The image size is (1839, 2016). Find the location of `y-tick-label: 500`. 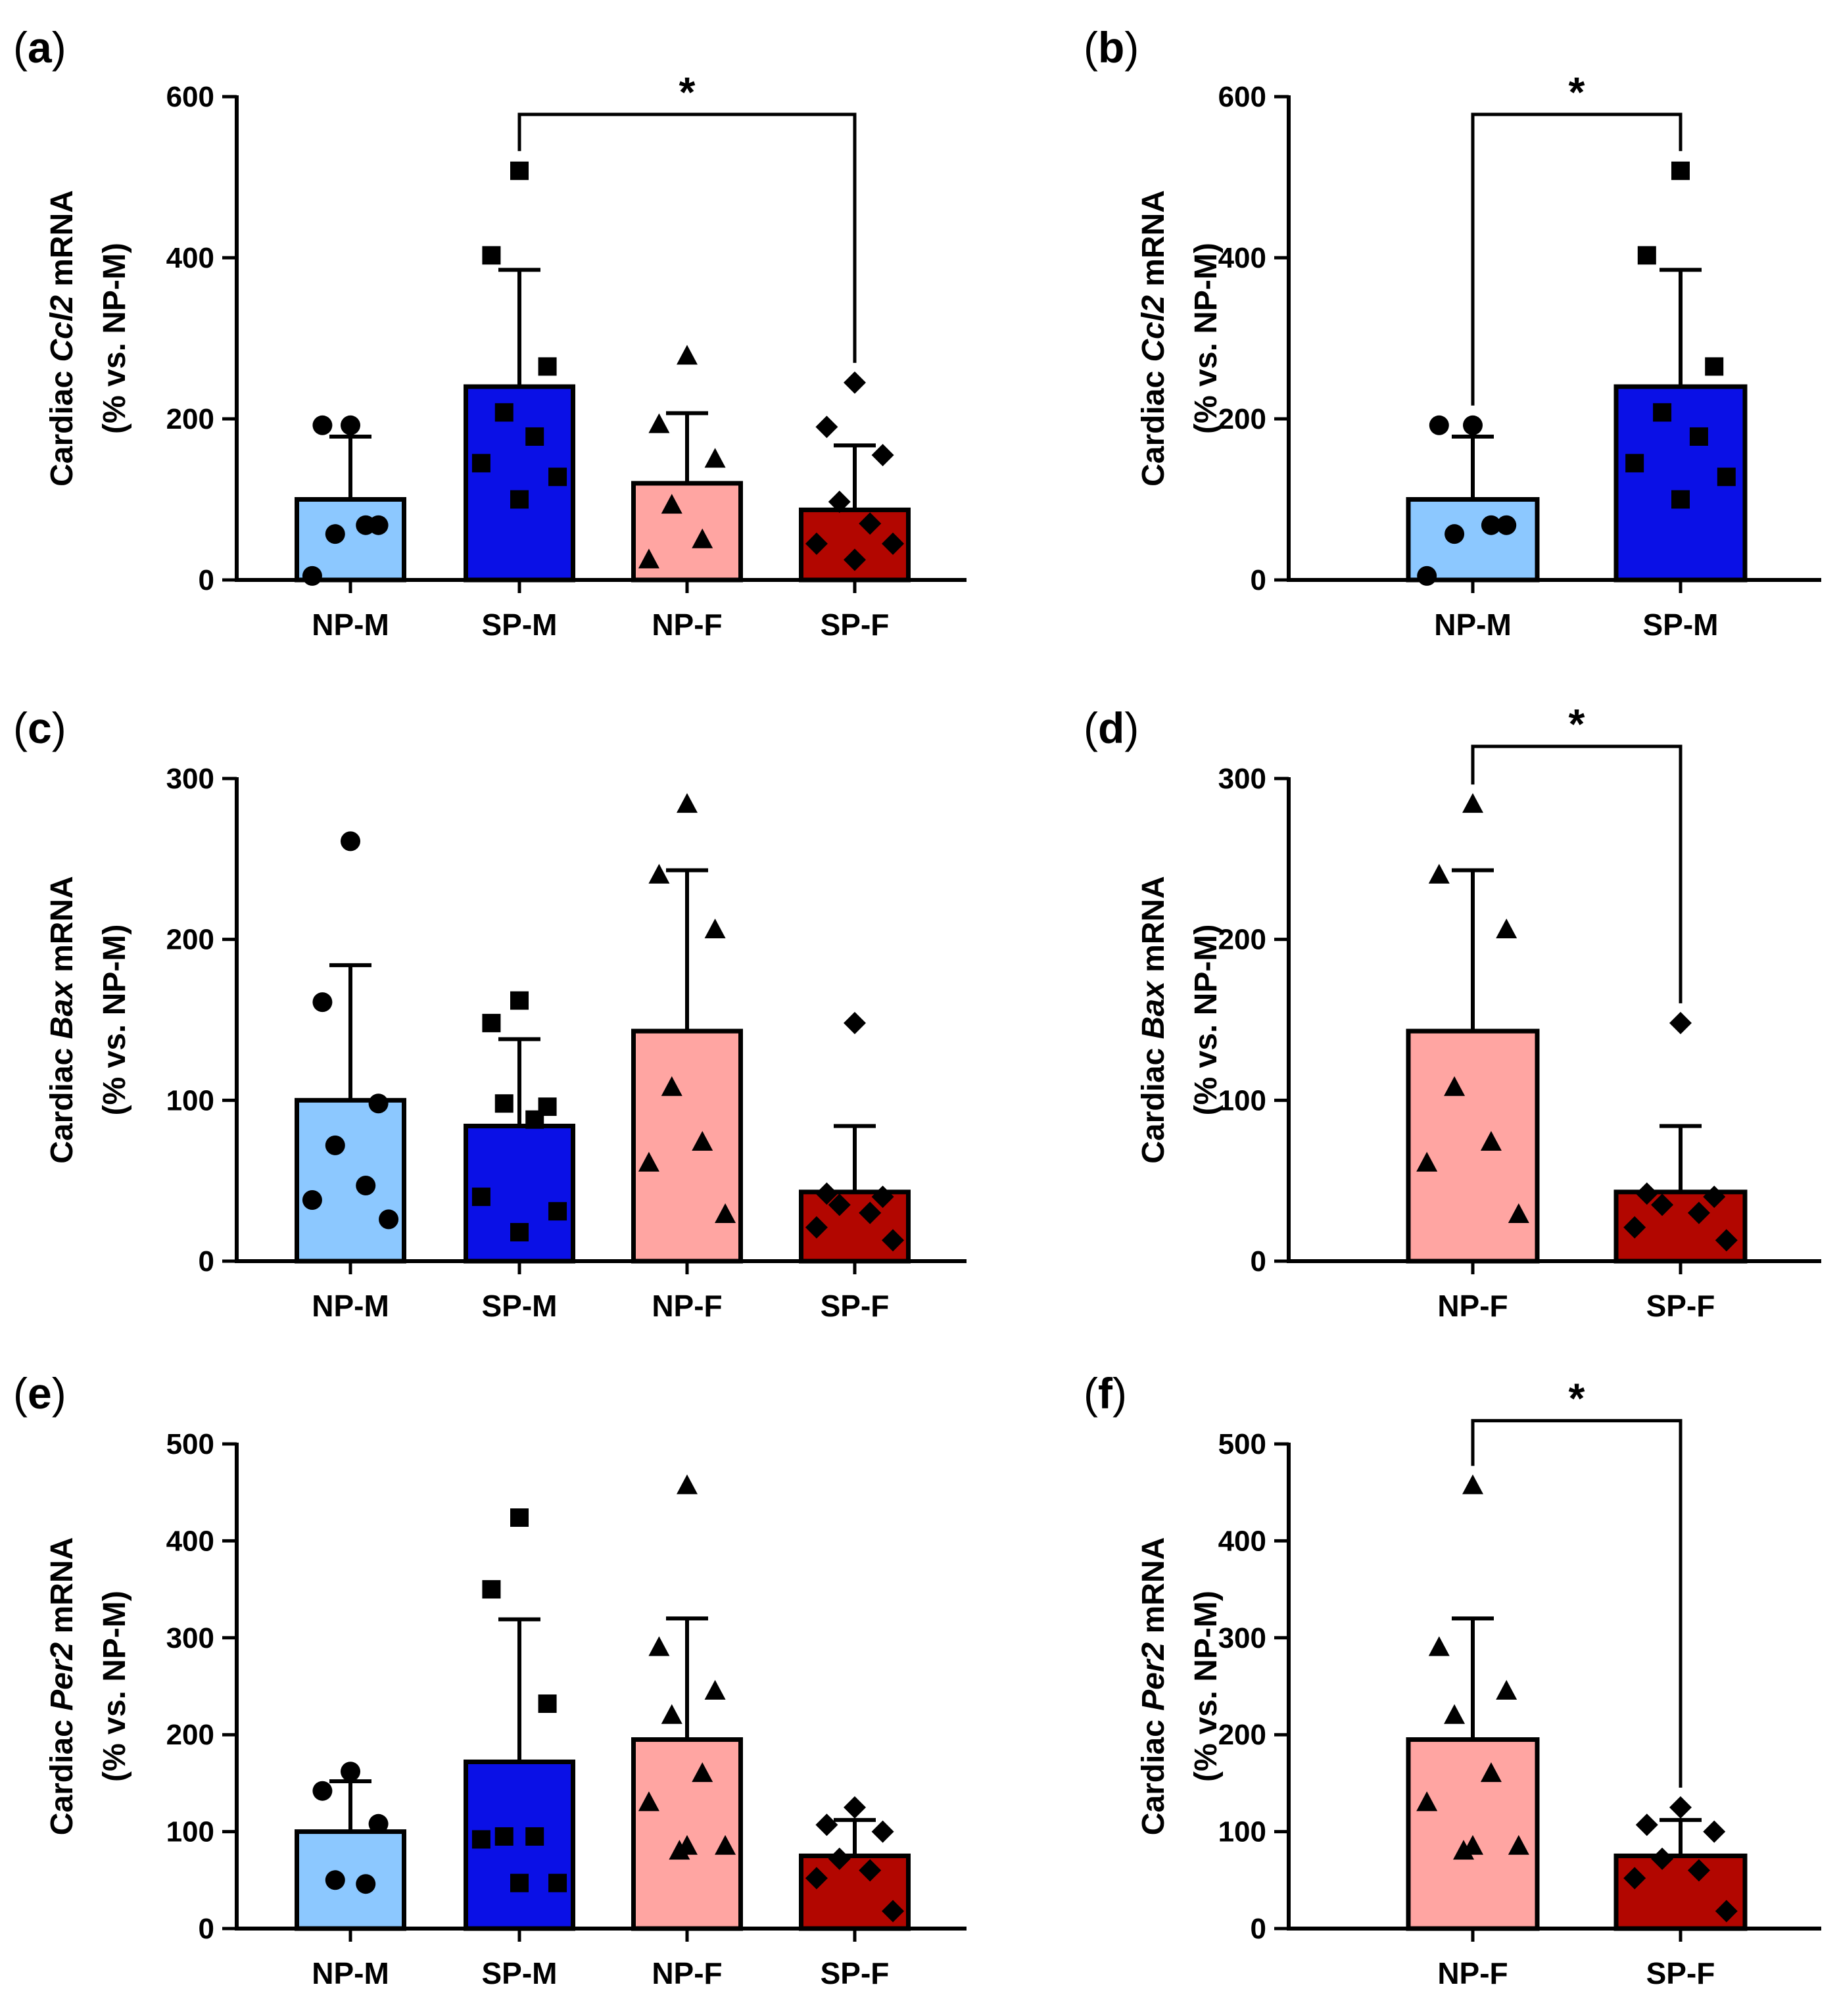

y-tick-label: 500 is located at coordinates (190, 1444).